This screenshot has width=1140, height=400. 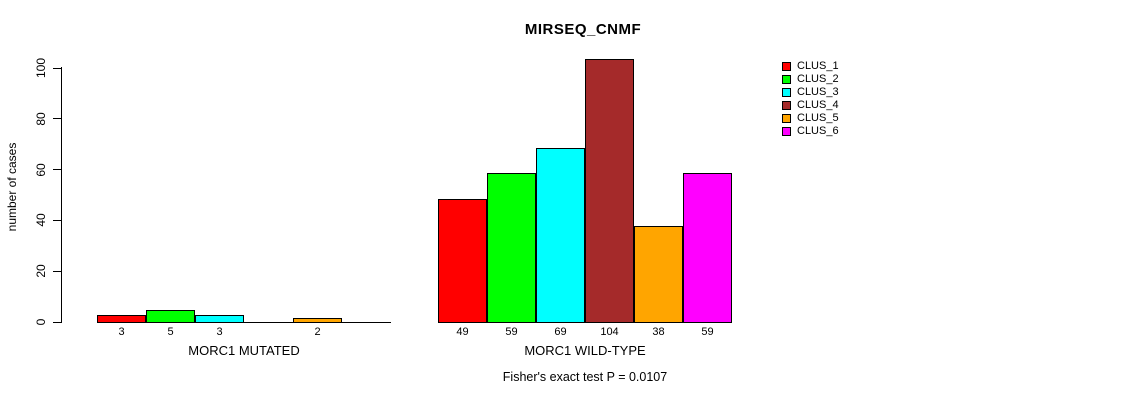 What do you see at coordinates (818, 105) in the screenshot?
I see `legend-label: CLUS_4` at bounding box center [818, 105].